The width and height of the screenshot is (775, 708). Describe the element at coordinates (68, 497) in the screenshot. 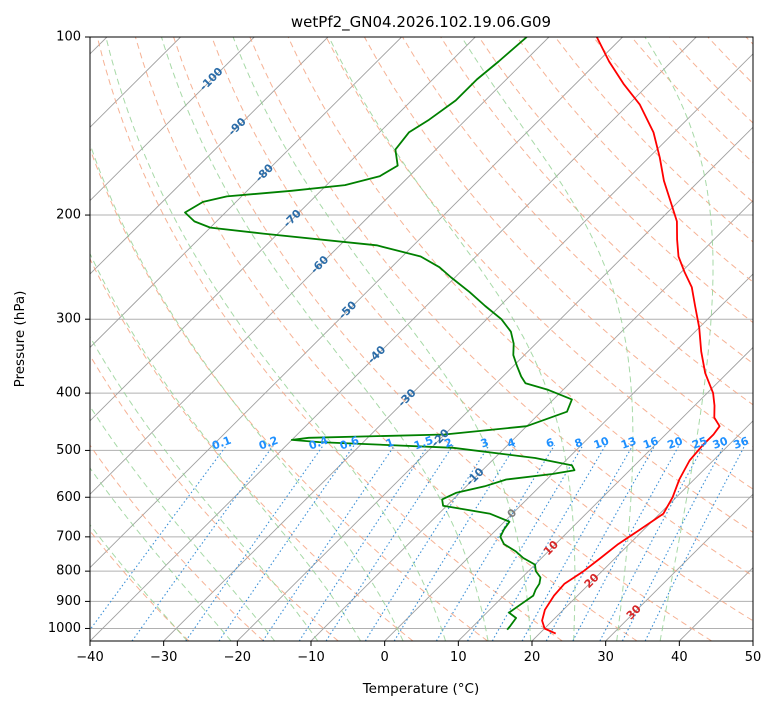

I see `y-tick-label: 600` at that location.